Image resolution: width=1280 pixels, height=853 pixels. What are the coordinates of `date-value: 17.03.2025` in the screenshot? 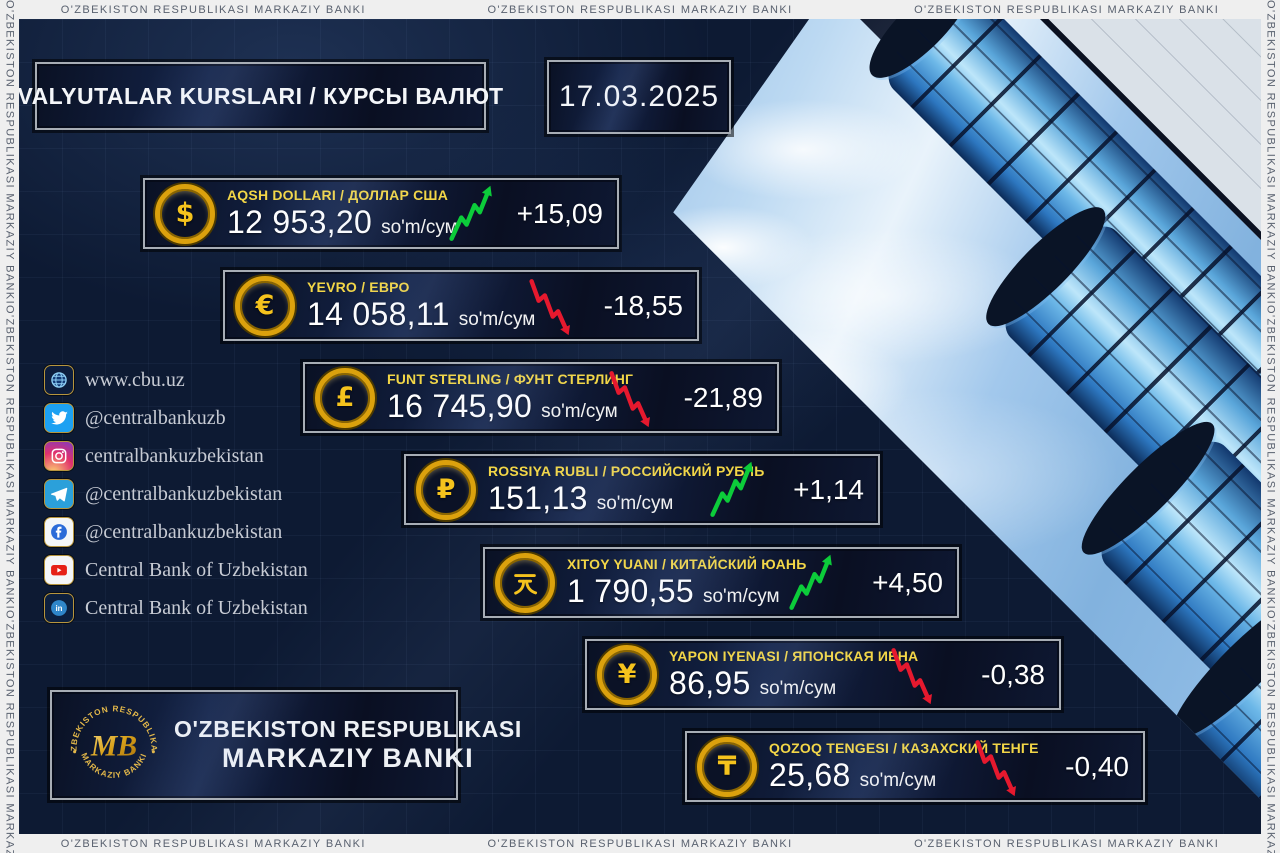 It's located at (639, 96).